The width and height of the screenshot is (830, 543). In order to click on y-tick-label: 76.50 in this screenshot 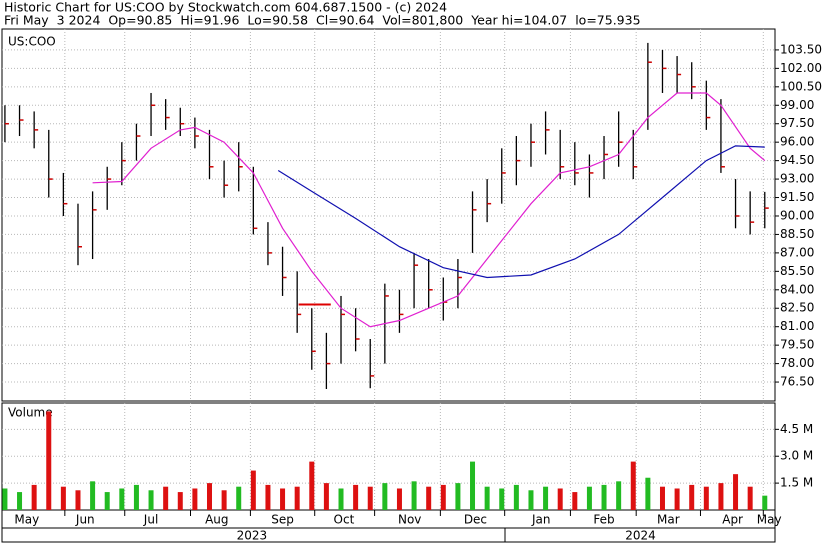, I will do `click(797, 382)`.